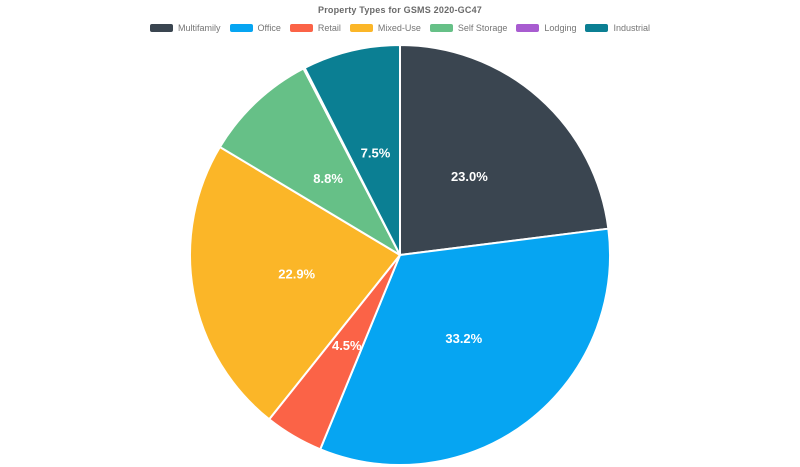 This screenshot has height=467, width=800. I want to click on legend-item-lodging: Lodging, so click(546, 28).